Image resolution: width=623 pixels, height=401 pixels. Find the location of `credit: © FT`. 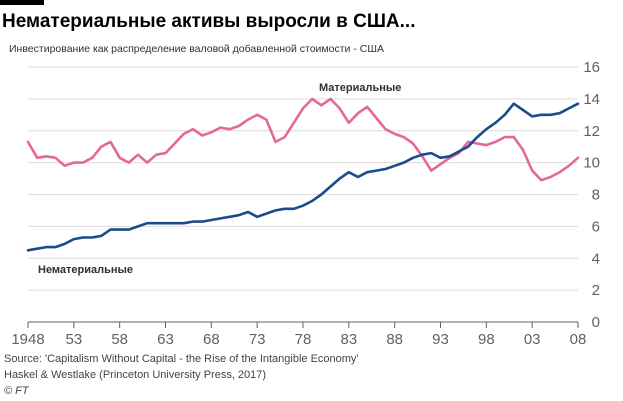

credit: © FT is located at coordinates (16, 391).